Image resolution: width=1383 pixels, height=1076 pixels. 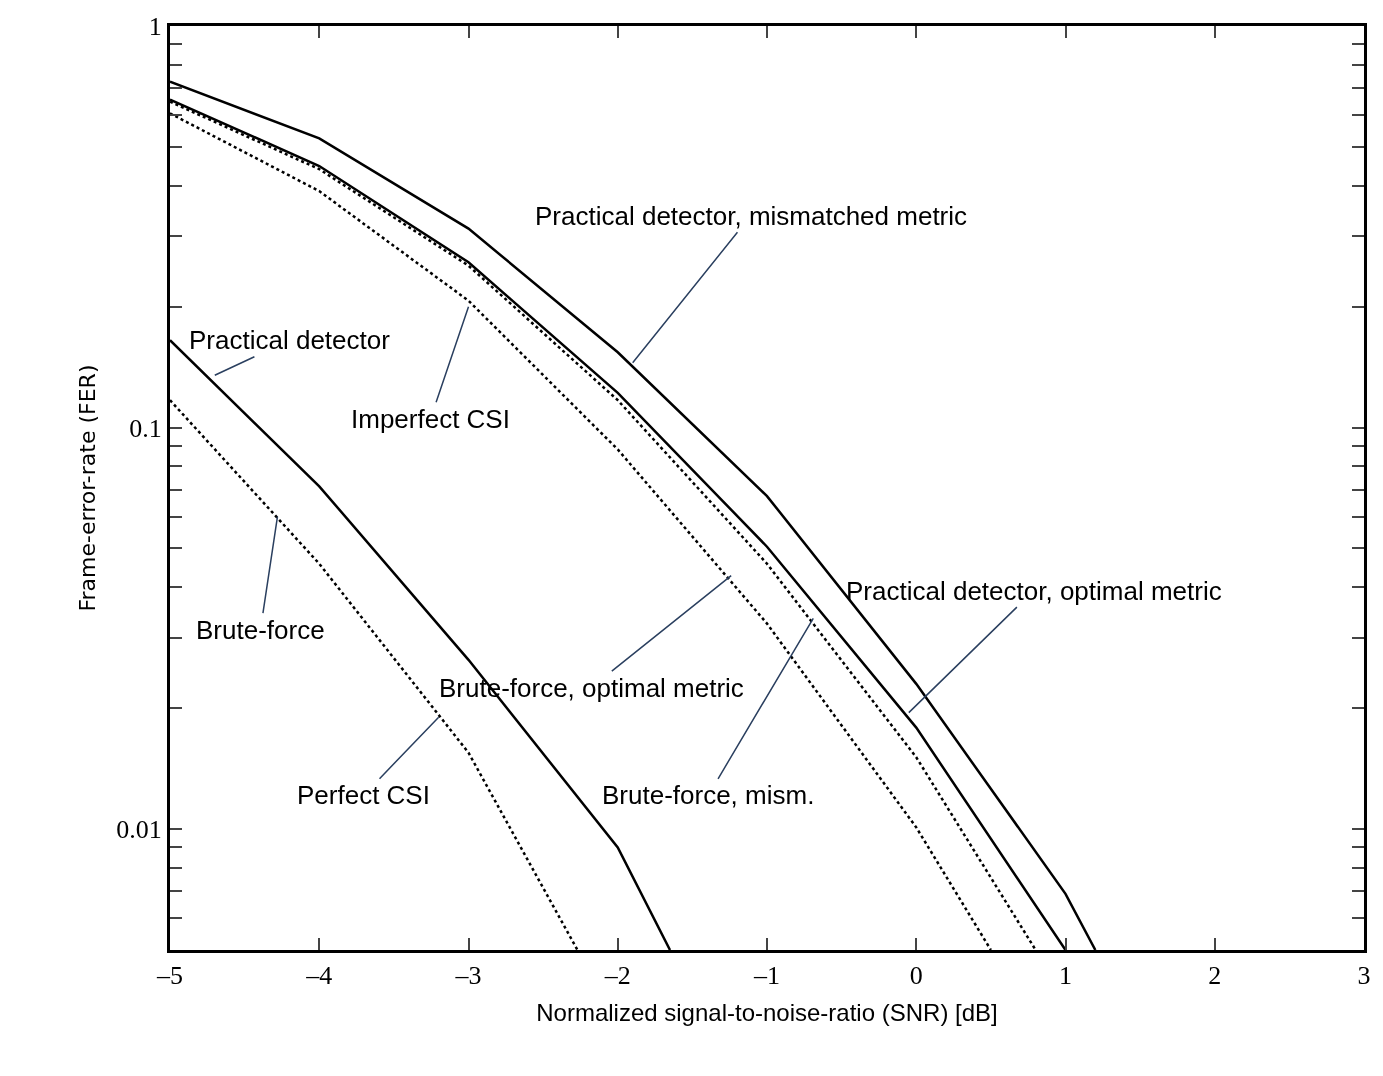 What do you see at coordinates (145, 428) in the screenshot?
I see `y-tick-label: 0.1` at bounding box center [145, 428].